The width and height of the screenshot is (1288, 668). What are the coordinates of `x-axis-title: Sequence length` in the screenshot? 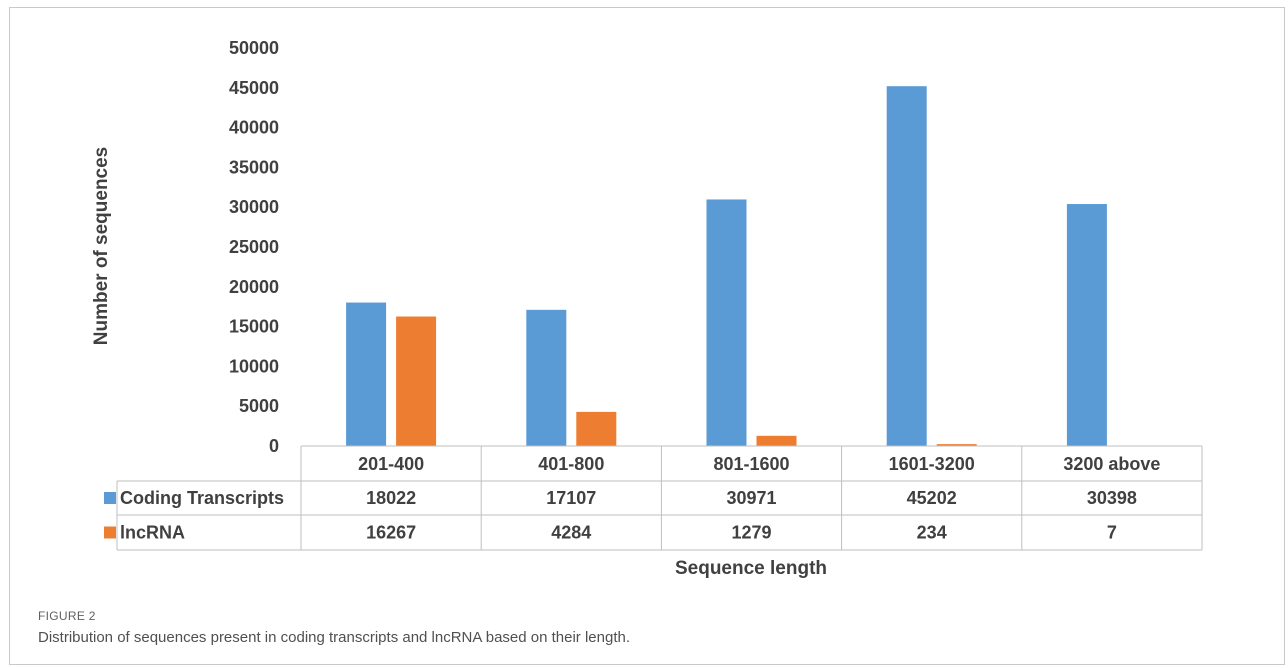 It's located at (751, 568).